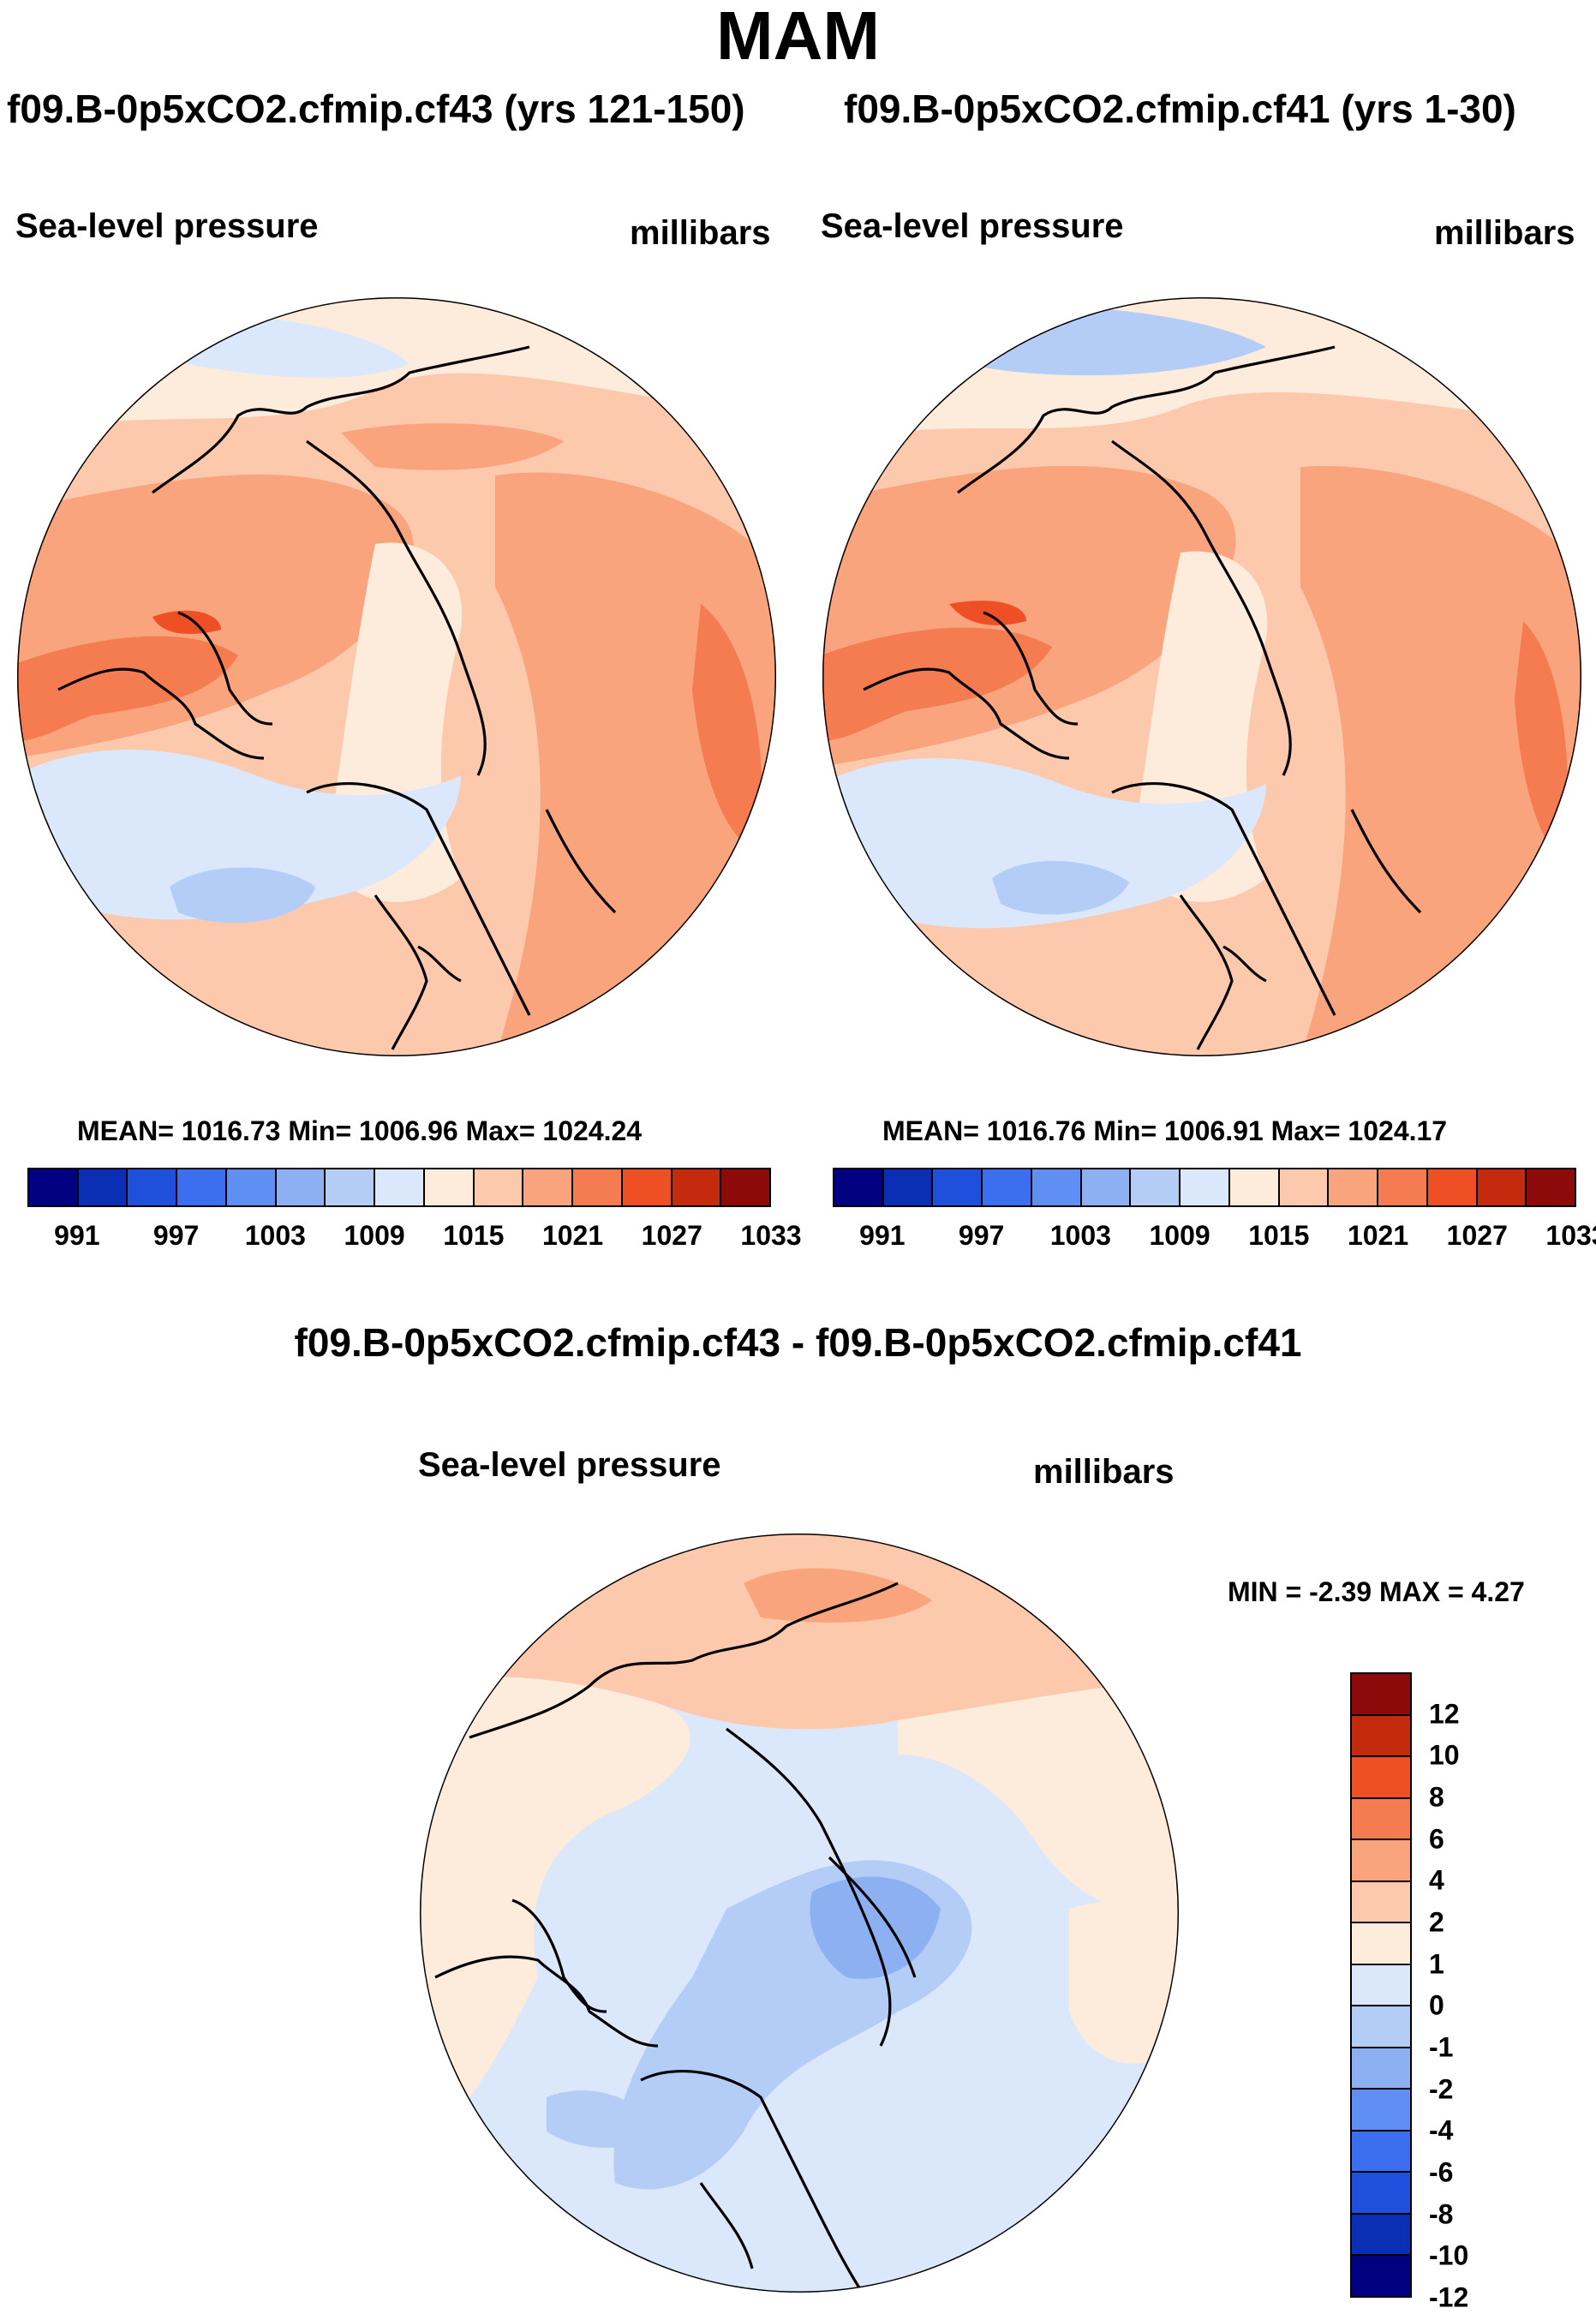 This screenshot has height=2314, width=1596. Describe the element at coordinates (701, 233) in the screenshot. I see `panel-1-units: millibars` at that location.